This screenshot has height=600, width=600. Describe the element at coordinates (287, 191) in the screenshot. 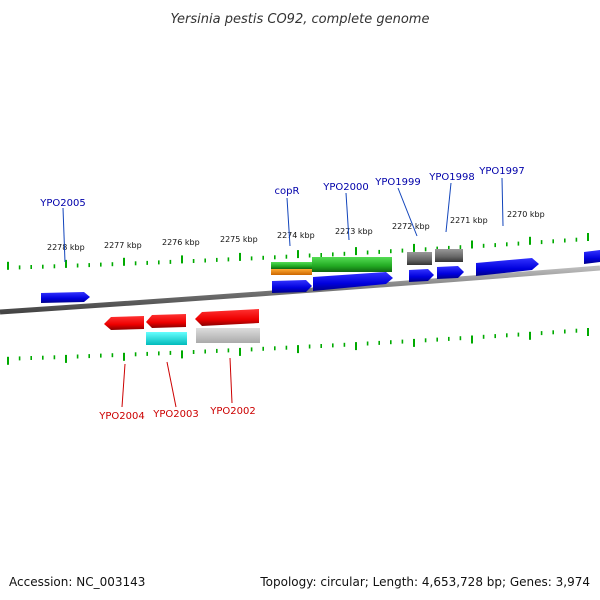

I see `label-copr: copR` at that location.